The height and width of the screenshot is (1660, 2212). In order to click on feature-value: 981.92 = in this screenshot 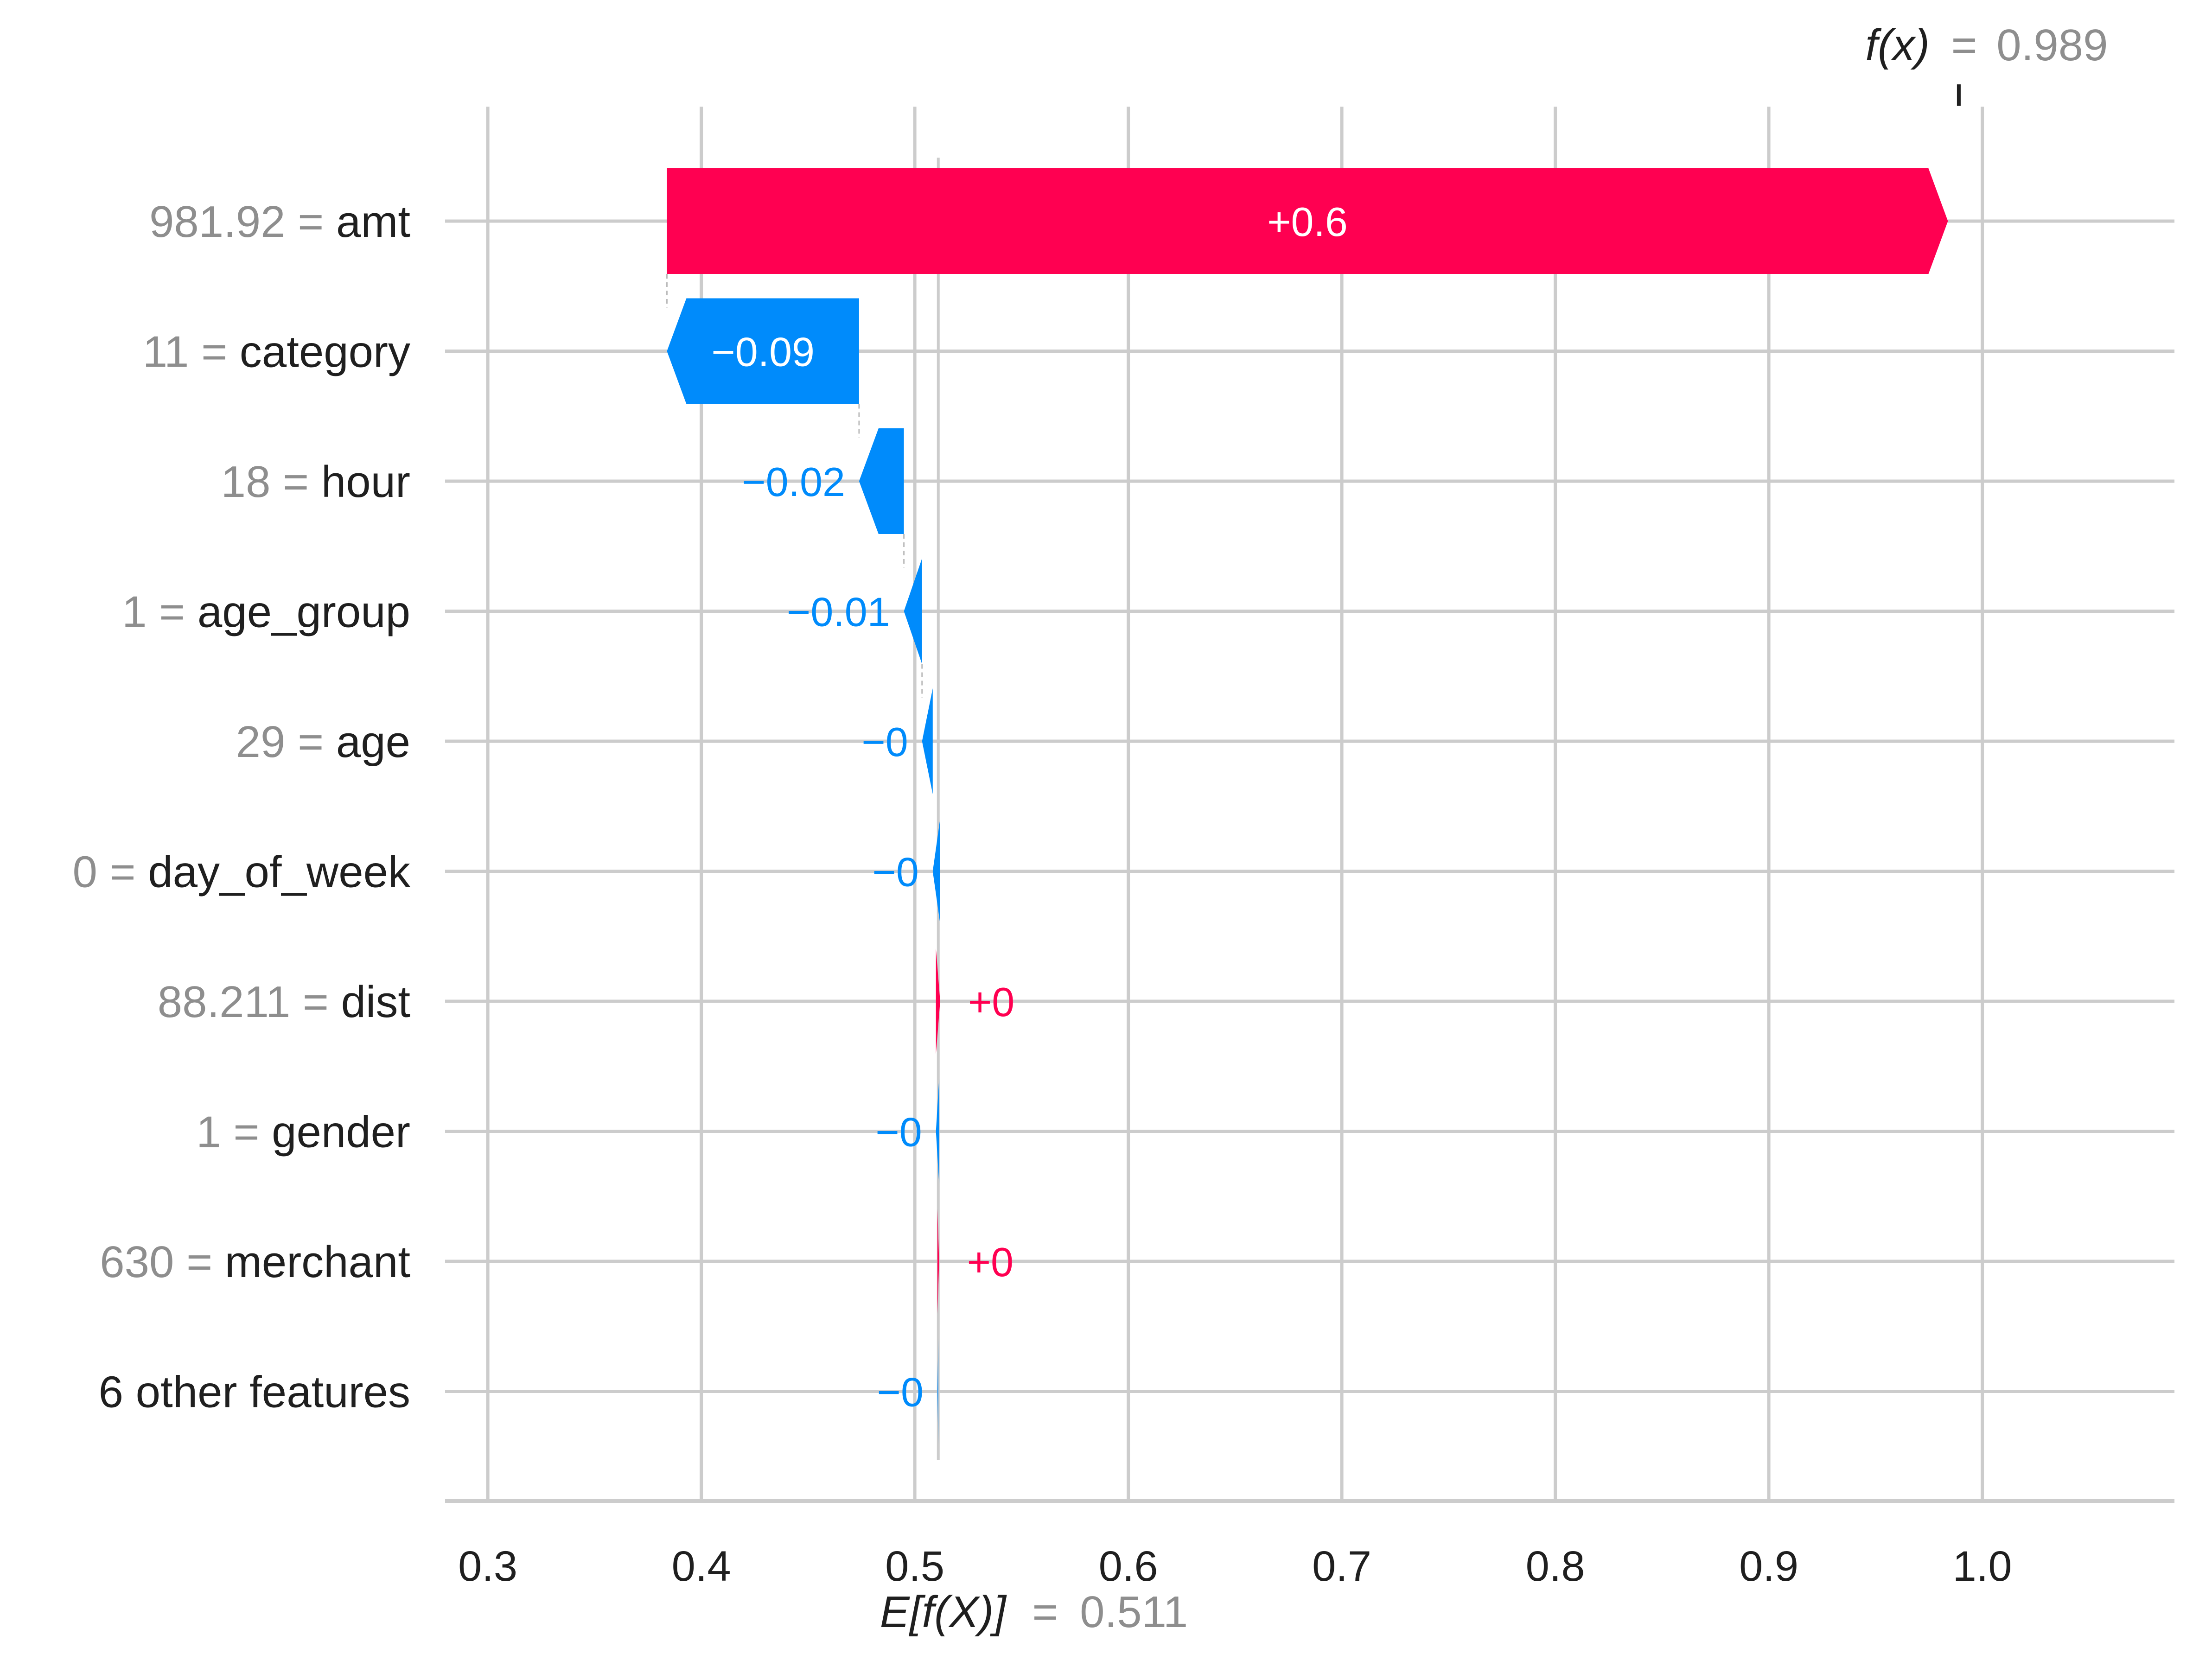, I will do `click(243, 222)`.